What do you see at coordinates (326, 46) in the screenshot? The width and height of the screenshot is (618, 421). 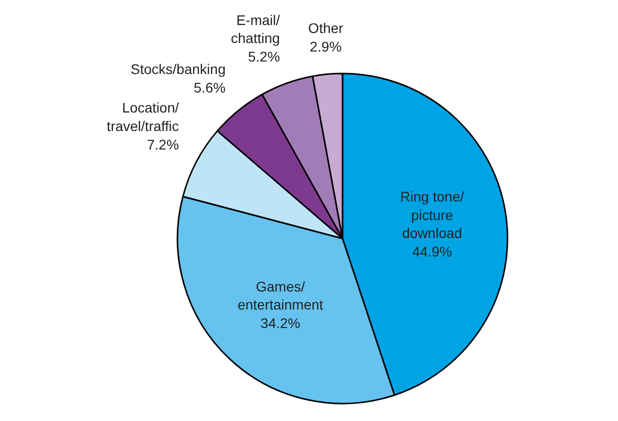 I see `data-label: 2.9%` at bounding box center [326, 46].